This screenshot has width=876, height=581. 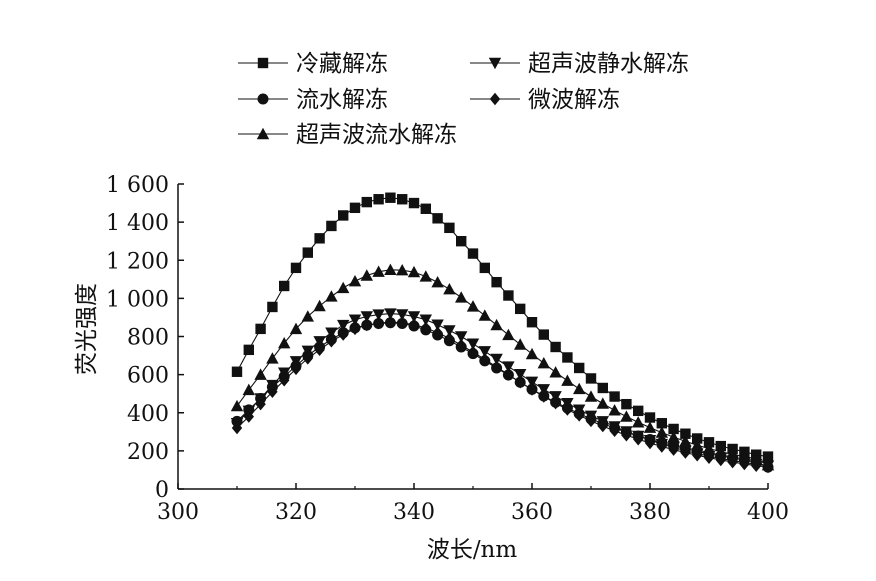 I want to click on y-axis-title: 荧光强度, so click(x=87, y=329).